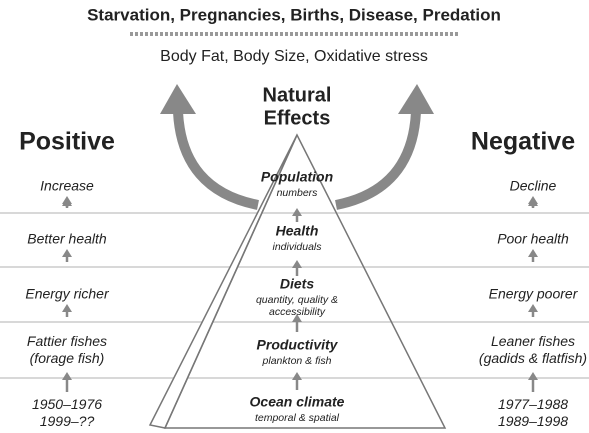 This screenshot has height=433, width=589. Describe the element at coordinates (67, 294) in the screenshot. I see `left-item: Energy richer` at that location.